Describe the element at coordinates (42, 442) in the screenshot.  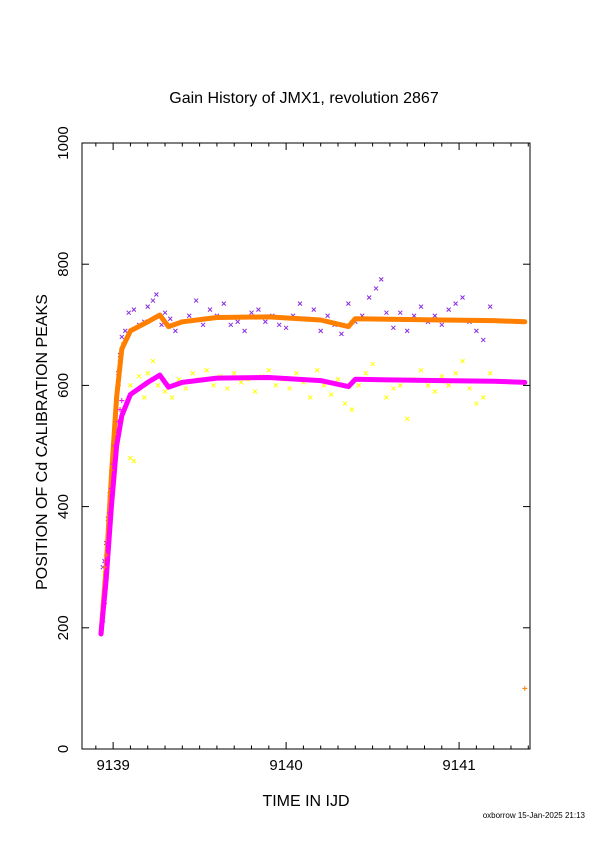
I see `y-axis-label: POSITION OF Cd CALIBRATION PEAKS` at that location.